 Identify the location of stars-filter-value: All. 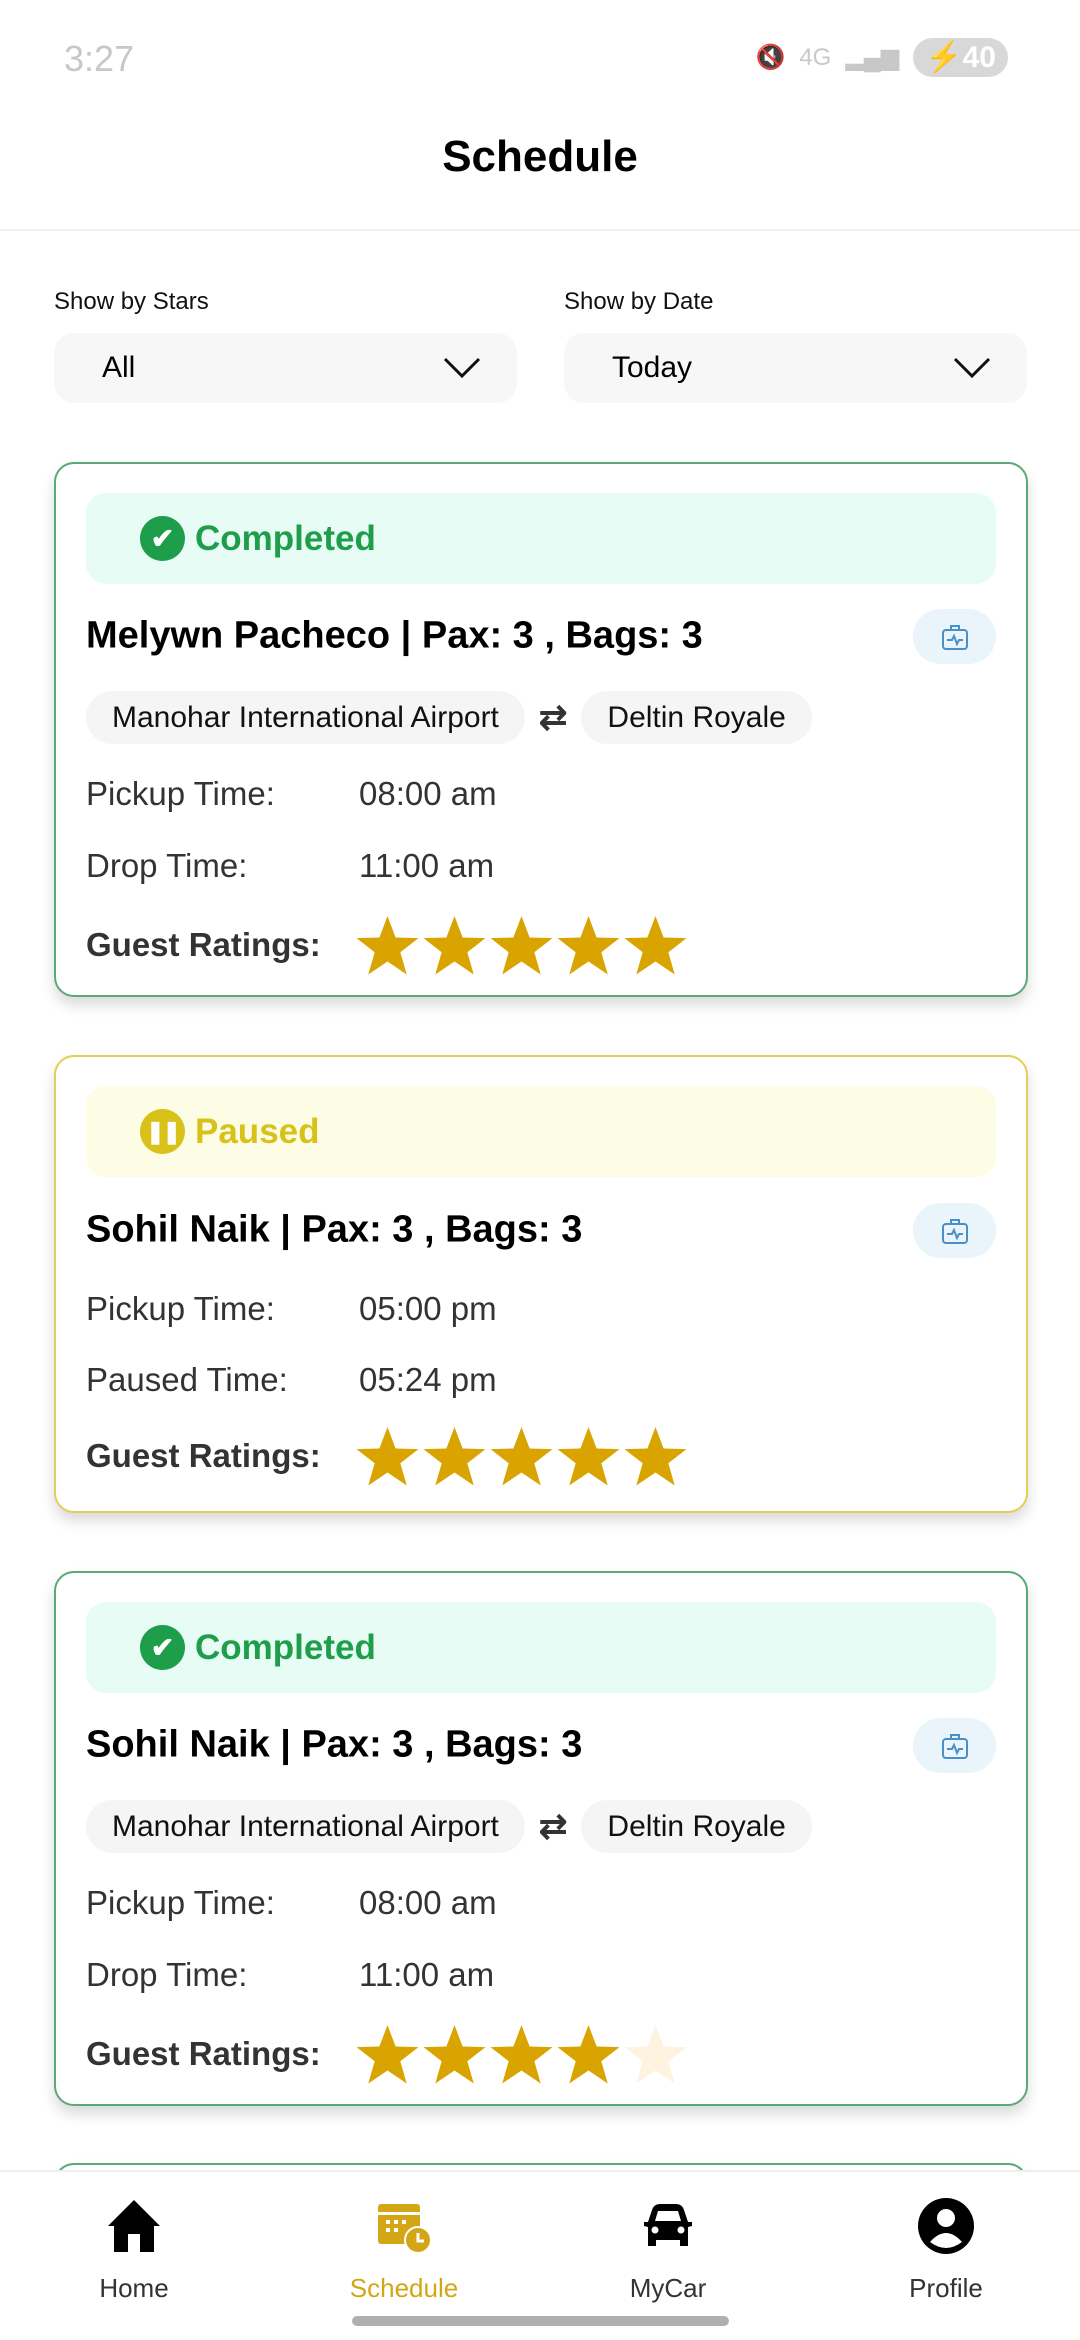
(119, 367).